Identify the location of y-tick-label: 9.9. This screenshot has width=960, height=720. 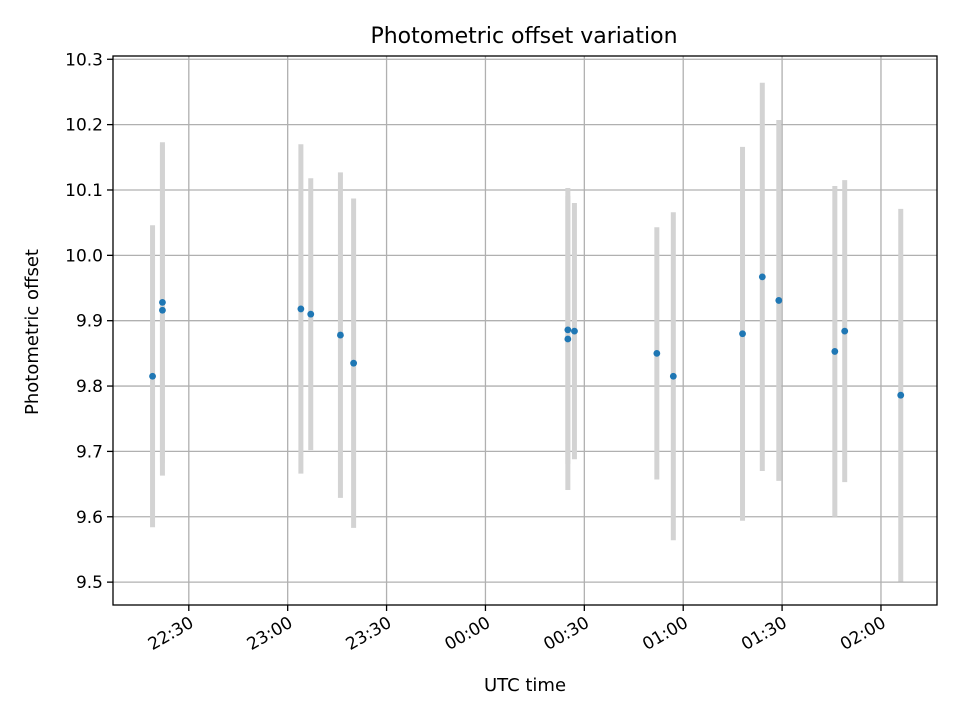
(89, 322).